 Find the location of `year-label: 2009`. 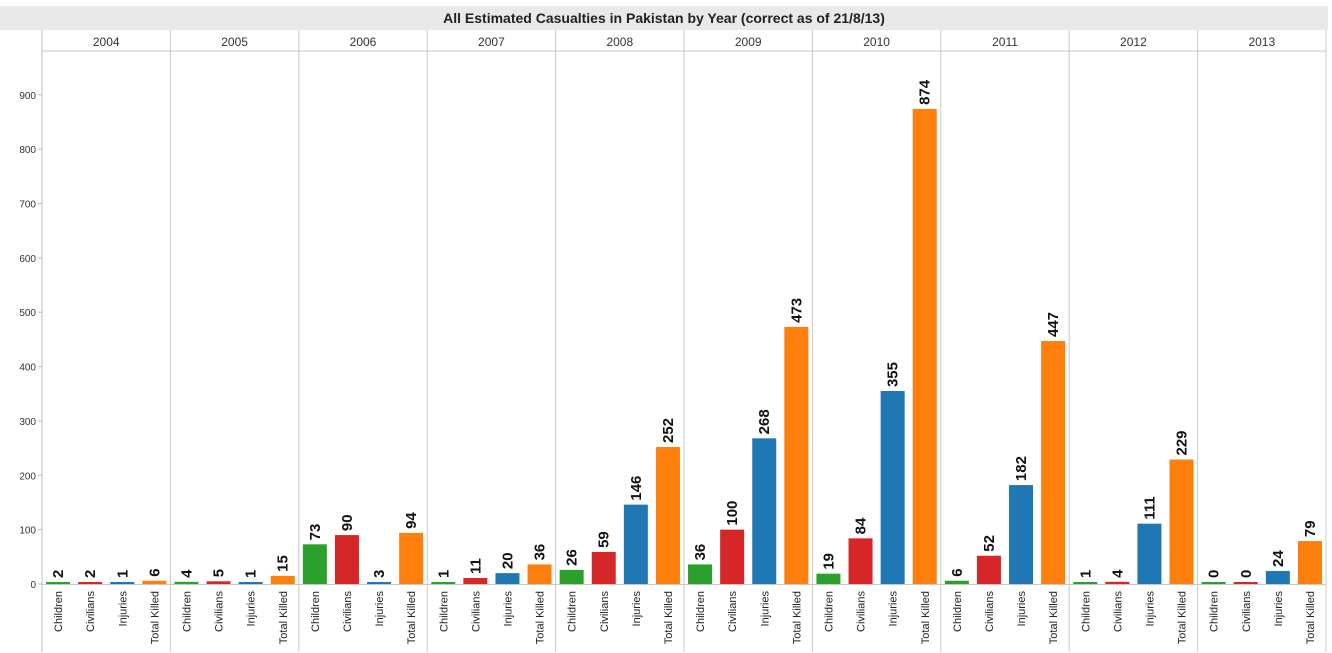

year-label: 2009 is located at coordinates (748, 42).